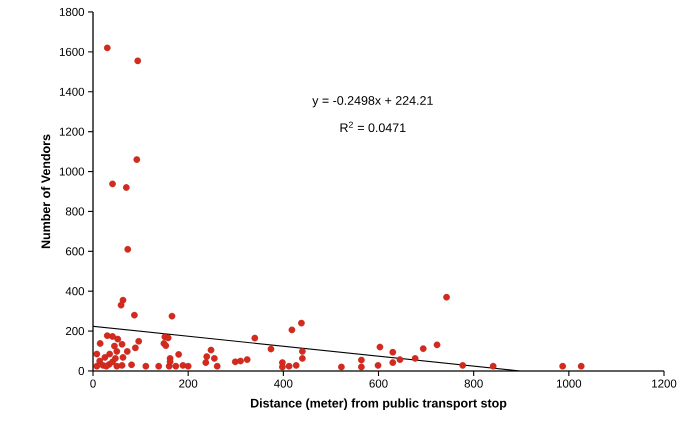 Image resolution: width=684 pixels, height=436 pixels. I want to click on y-tick-label: 1800, so click(72, 12).